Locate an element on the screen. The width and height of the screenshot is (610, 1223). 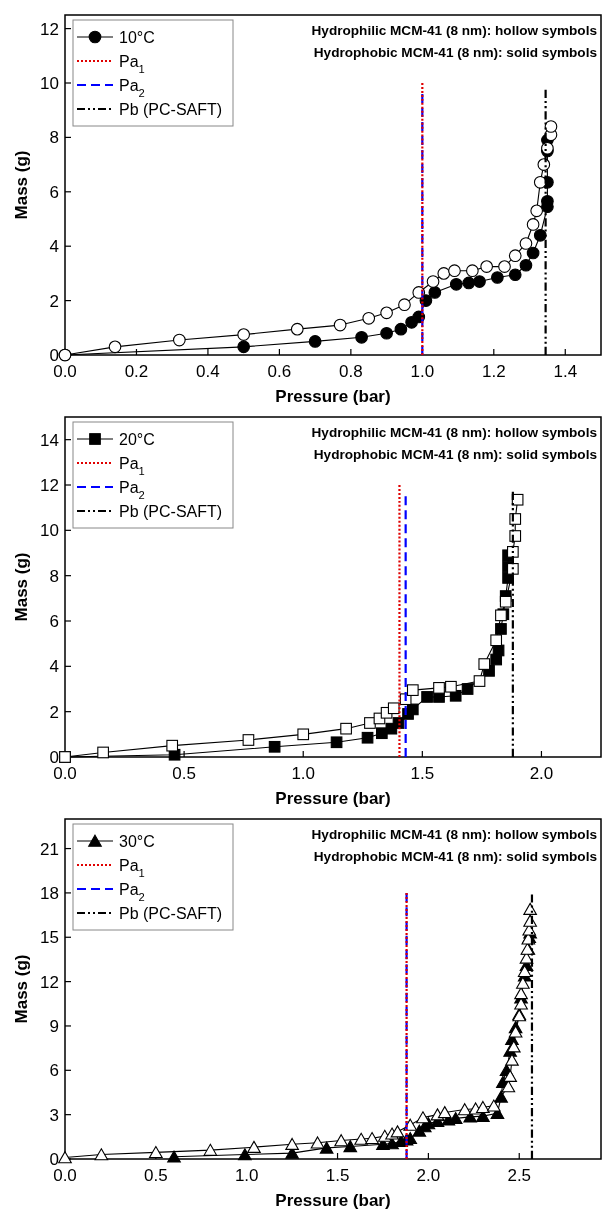
legend-label: 30°C is located at coordinates (137, 841).